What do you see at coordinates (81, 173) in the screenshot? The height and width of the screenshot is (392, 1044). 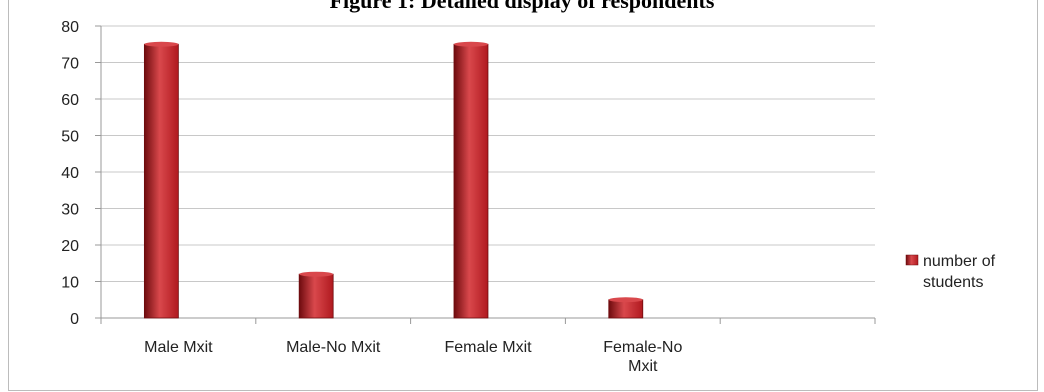 I see `y-tick-labels: 0 10 20 30 40 50 60 70 80` at bounding box center [81, 173].